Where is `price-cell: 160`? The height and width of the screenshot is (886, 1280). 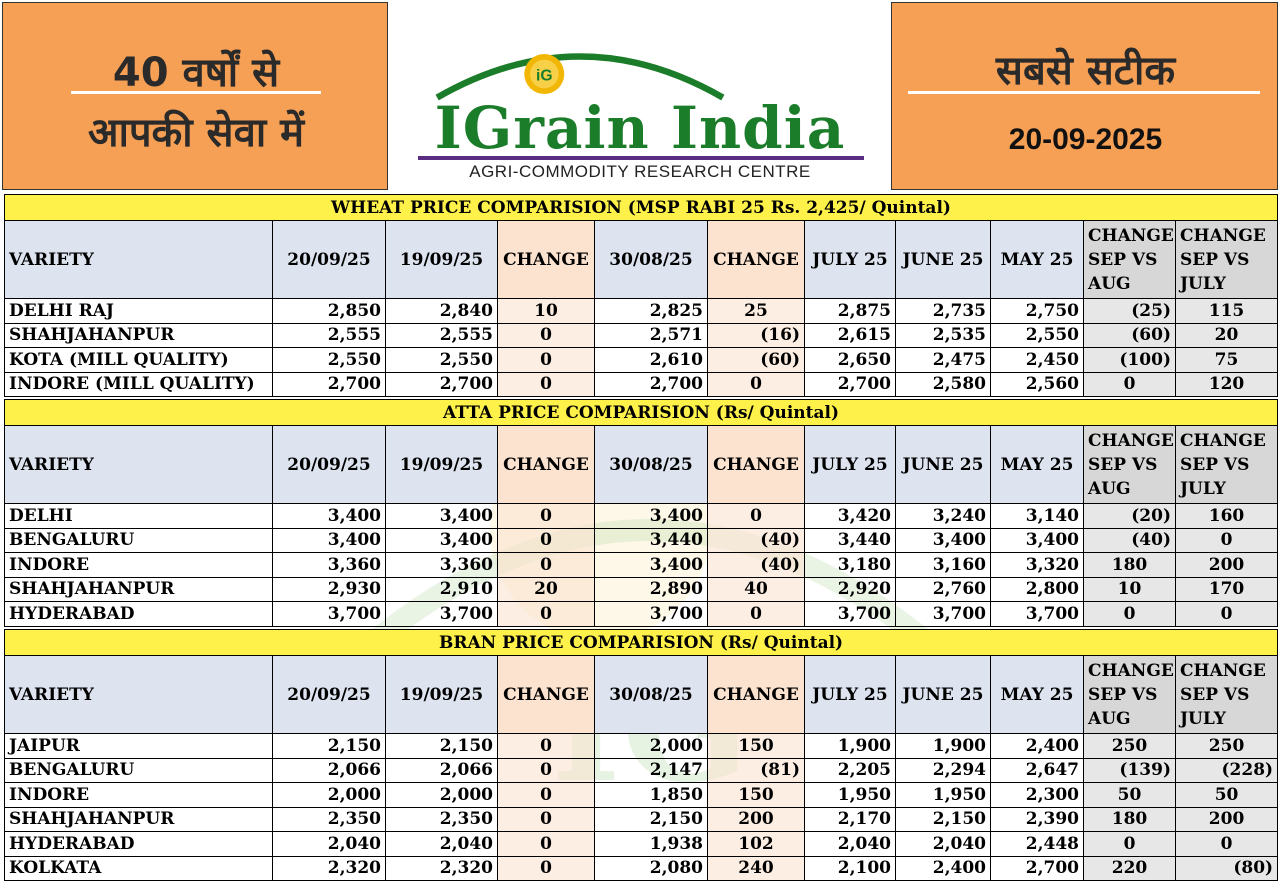 price-cell: 160 is located at coordinates (1226, 516).